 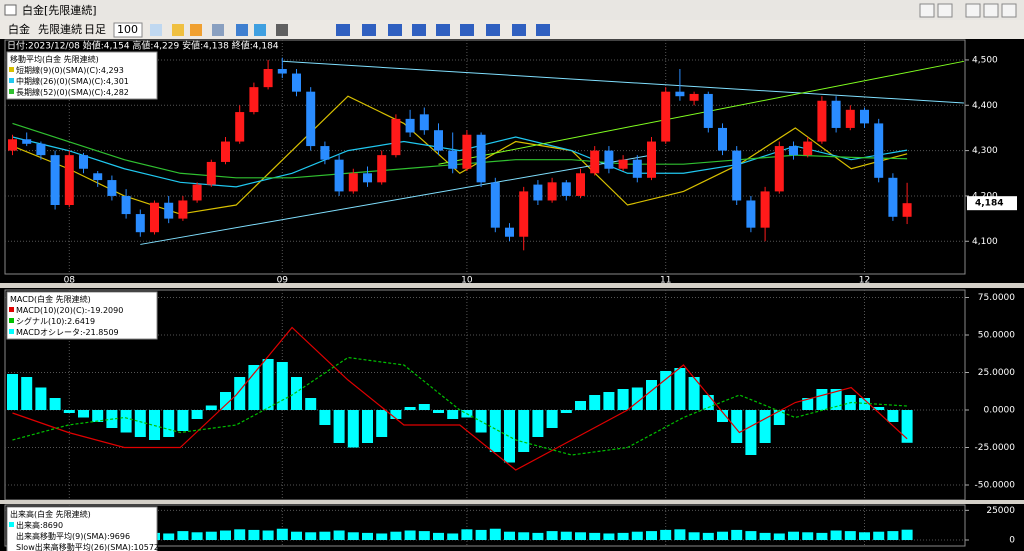 I want to click on window-buttons, so click(x=968, y=10).